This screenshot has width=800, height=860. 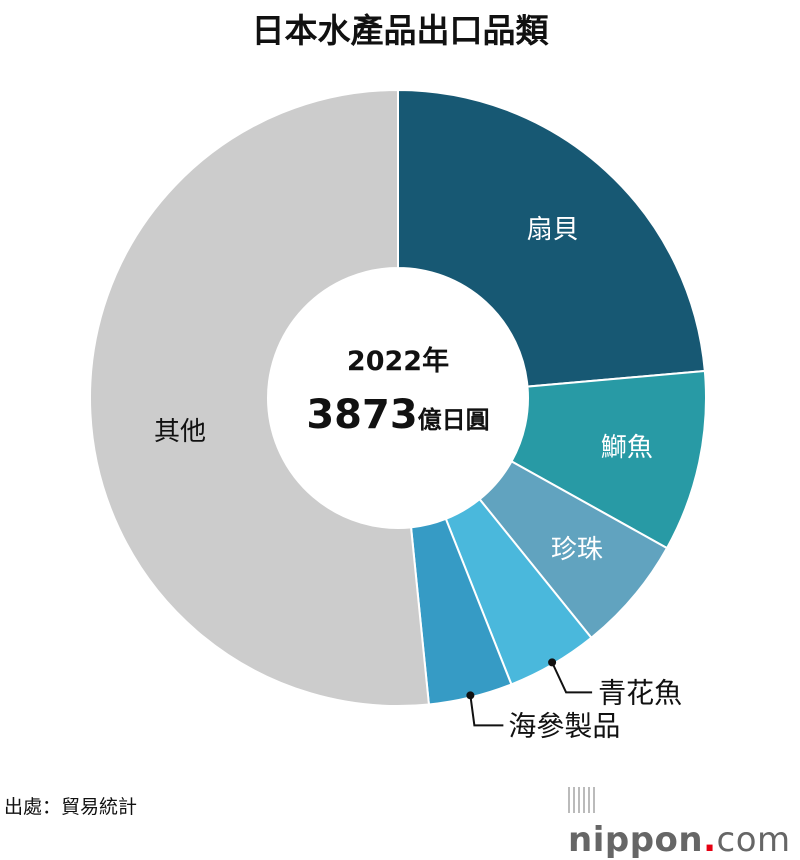 I want to click on nippon-logo: nippon.com, so click(x=684, y=820).